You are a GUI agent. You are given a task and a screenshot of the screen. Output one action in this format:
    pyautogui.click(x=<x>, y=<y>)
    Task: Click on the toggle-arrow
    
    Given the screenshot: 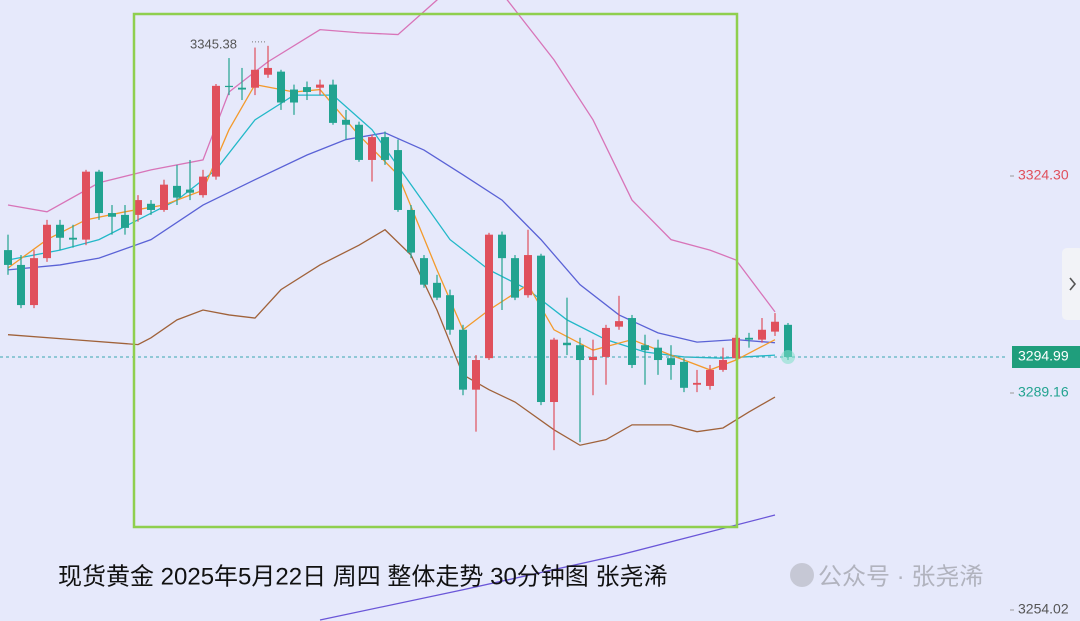 What is the action you would take?
    pyautogui.click(x=1073, y=284)
    